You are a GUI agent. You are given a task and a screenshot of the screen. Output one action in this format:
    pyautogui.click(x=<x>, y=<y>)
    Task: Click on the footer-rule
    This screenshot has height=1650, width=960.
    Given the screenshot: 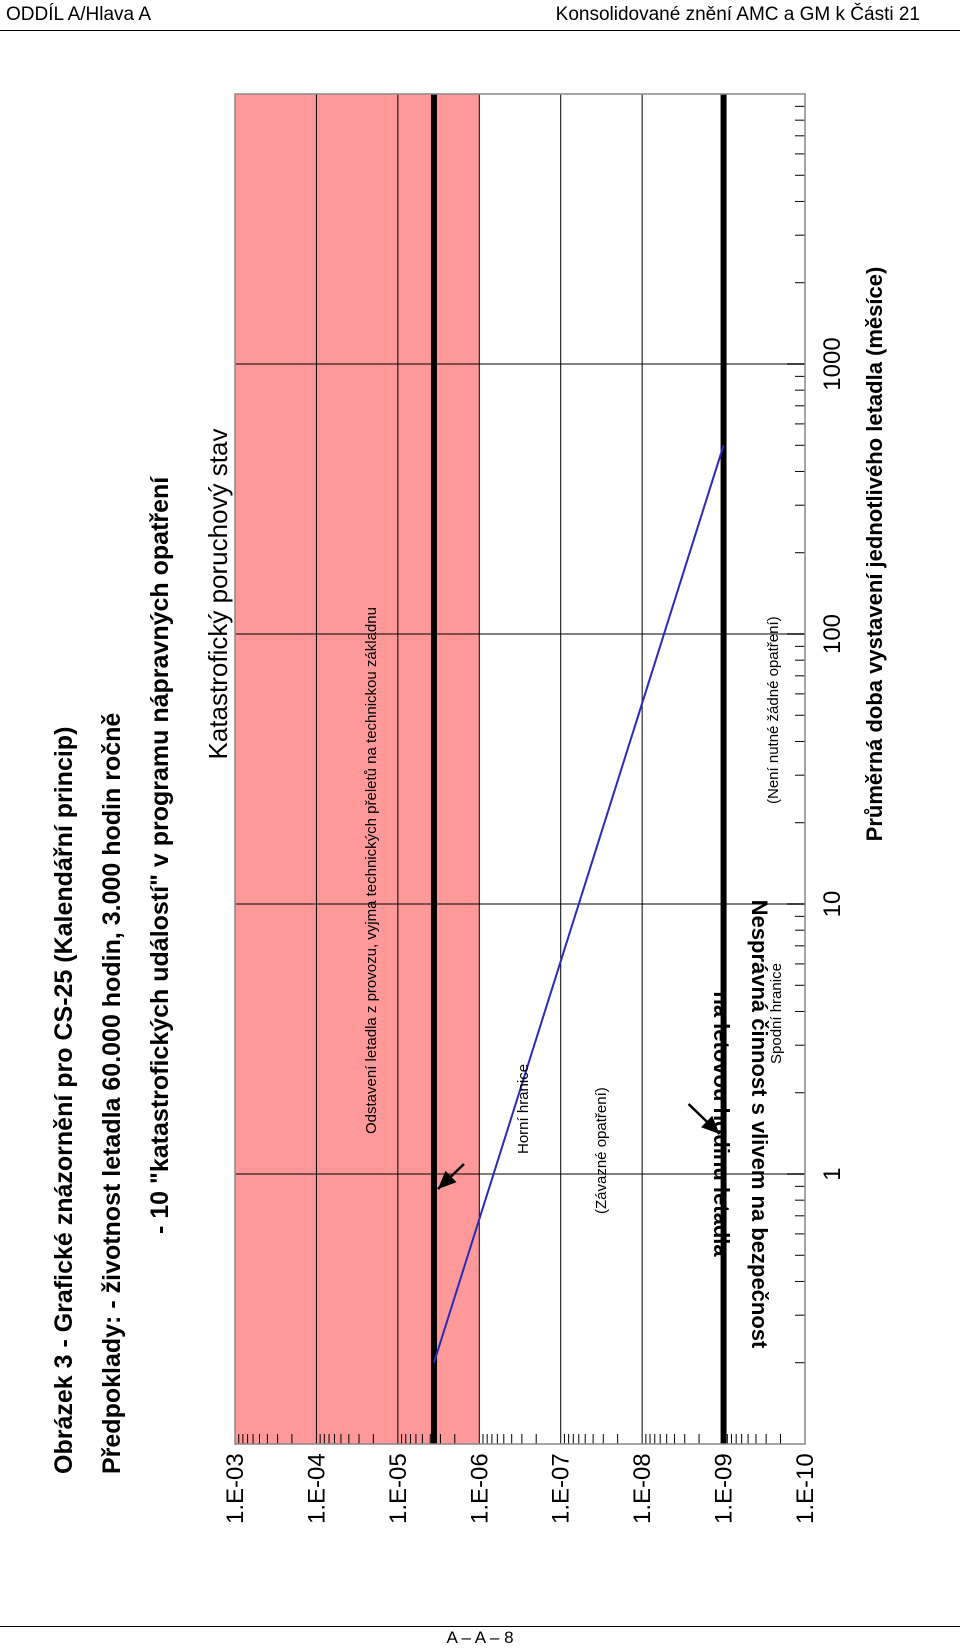 What is the action you would take?
    pyautogui.click(x=480, y=1626)
    